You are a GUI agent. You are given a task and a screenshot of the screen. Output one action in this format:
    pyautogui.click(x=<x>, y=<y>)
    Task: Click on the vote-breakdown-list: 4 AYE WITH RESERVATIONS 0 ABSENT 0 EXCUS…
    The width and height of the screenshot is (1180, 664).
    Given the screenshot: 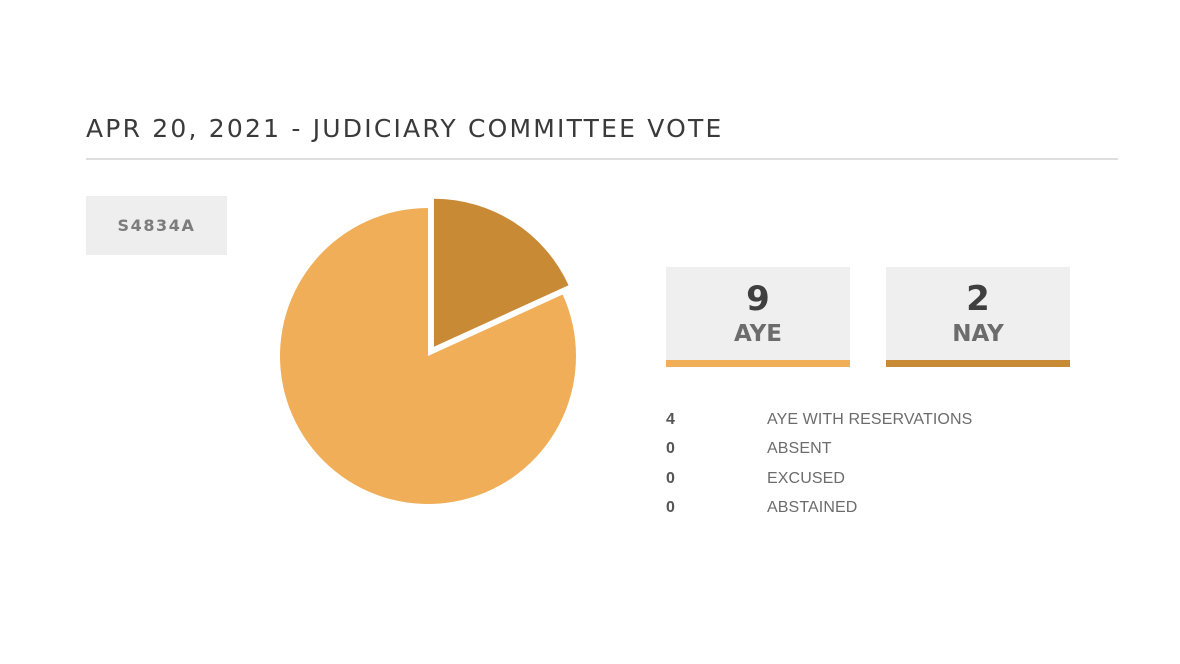 What is the action you would take?
    pyautogui.click(x=819, y=464)
    